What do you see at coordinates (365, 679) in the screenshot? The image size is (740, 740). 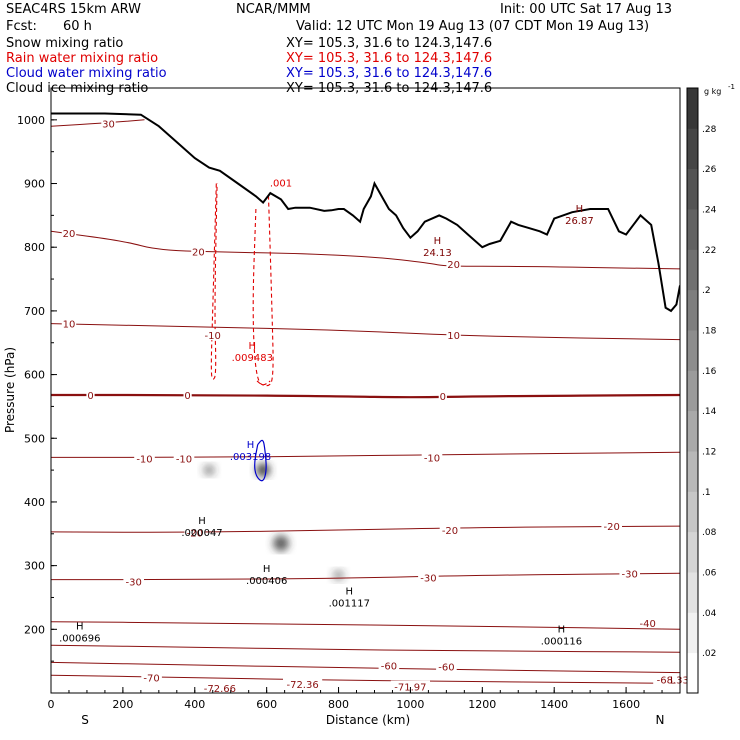 I see `isotherm--70` at bounding box center [365, 679].